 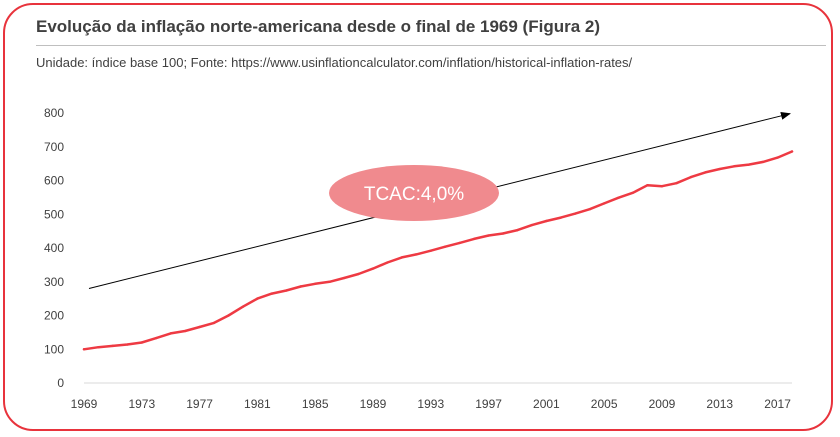 What do you see at coordinates (431, 45) in the screenshot?
I see `title-divider` at bounding box center [431, 45].